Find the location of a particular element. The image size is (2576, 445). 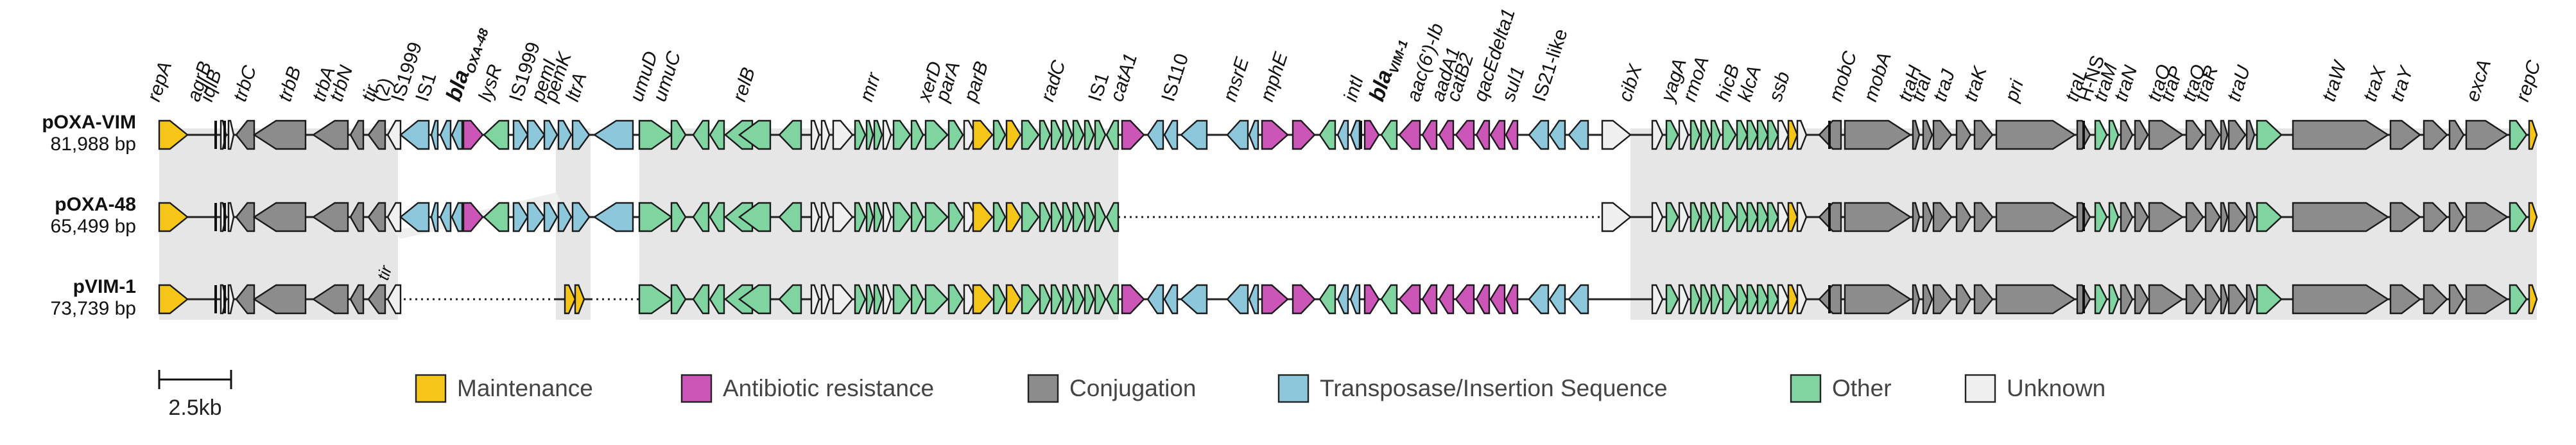

gene-label-subscript: VIM-1 is located at coordinates (1399, 57).